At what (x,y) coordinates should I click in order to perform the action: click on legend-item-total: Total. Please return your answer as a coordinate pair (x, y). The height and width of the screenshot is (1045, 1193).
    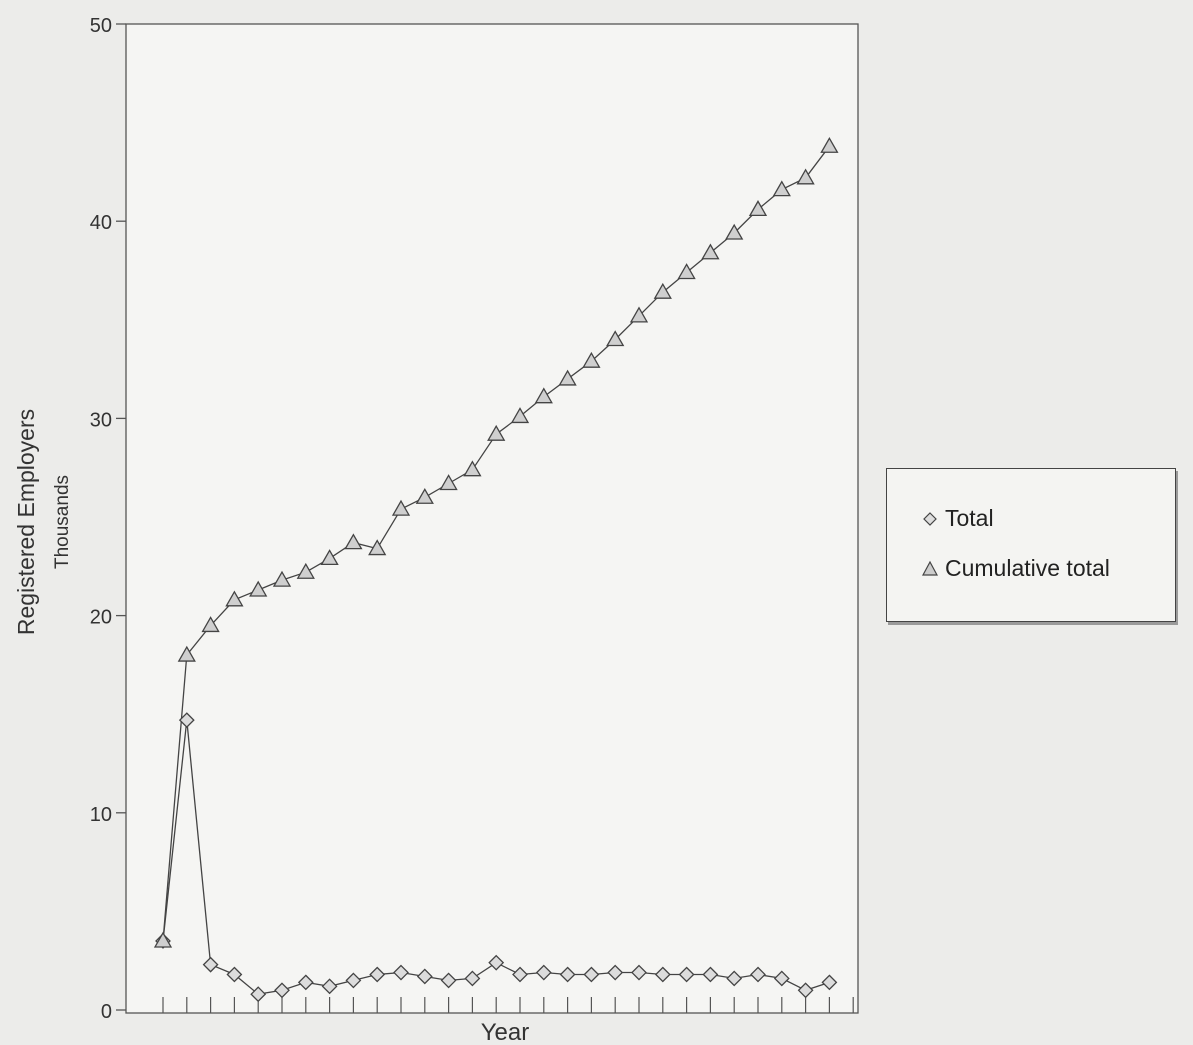
    Looking at the image, I should click on (957, 518).